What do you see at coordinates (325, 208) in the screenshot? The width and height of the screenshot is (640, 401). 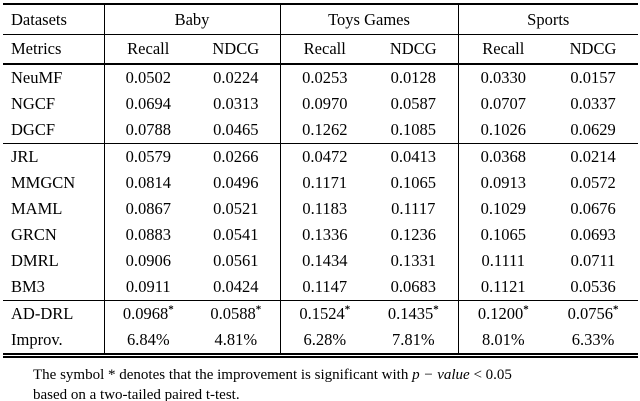 I see `metric-value: 0.1183` at bounding box center [325, 208].